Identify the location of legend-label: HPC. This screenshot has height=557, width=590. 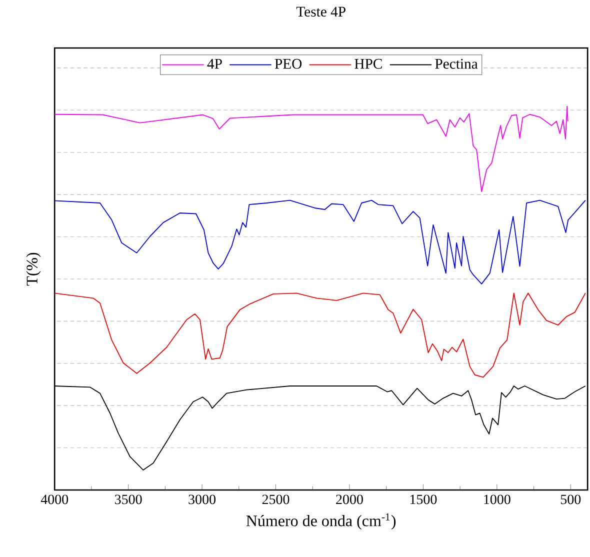
(368, 63).